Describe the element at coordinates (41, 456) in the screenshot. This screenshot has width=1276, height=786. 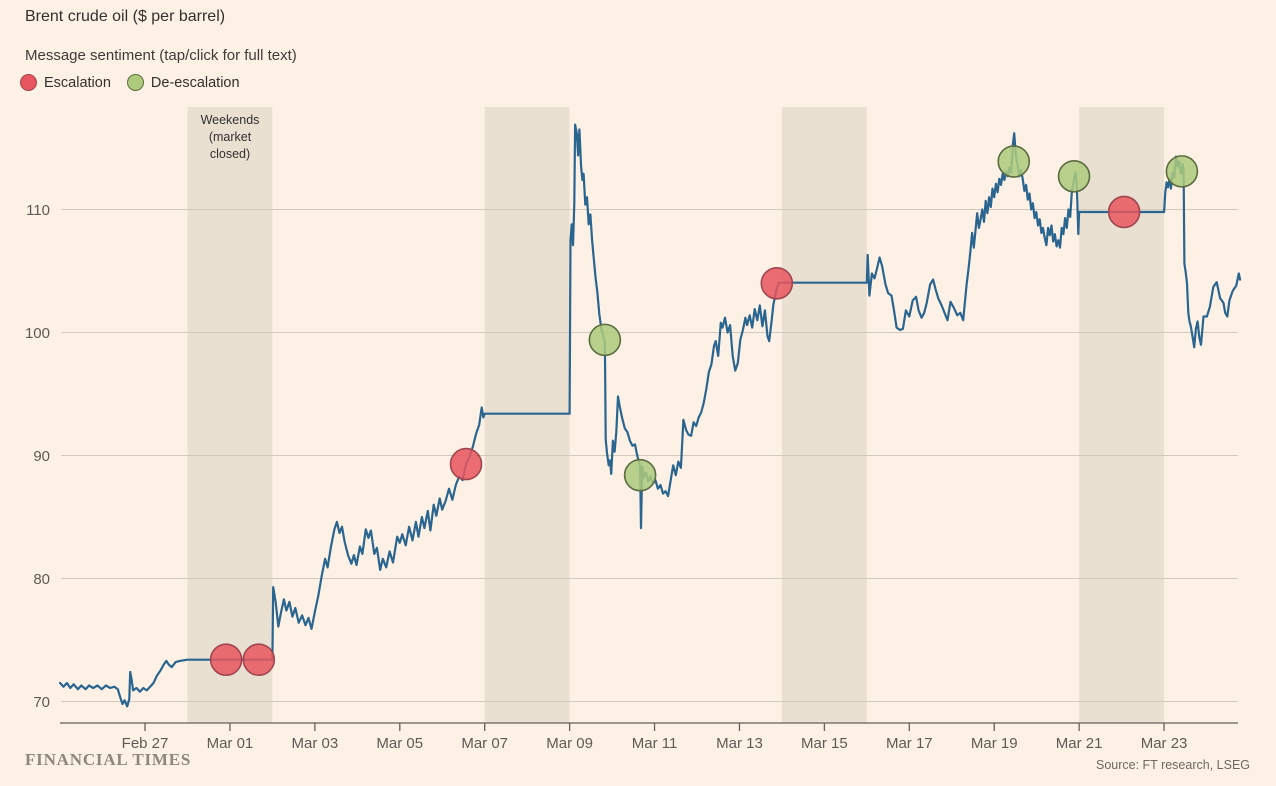
I see `y-tick-label: 90` at that location.